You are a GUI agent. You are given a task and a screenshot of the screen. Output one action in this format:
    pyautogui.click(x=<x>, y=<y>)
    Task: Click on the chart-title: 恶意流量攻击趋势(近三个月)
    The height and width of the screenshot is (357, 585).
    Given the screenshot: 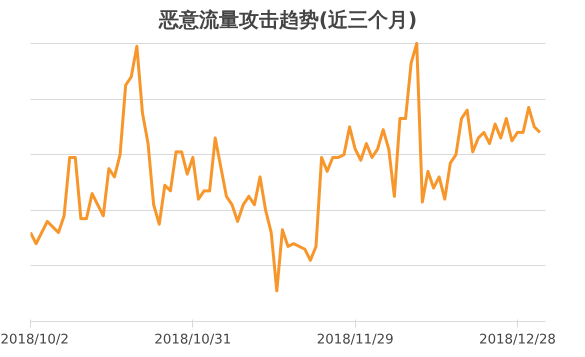 What is the action you would take?
    pyautogui.click(x=288, y=20)
    